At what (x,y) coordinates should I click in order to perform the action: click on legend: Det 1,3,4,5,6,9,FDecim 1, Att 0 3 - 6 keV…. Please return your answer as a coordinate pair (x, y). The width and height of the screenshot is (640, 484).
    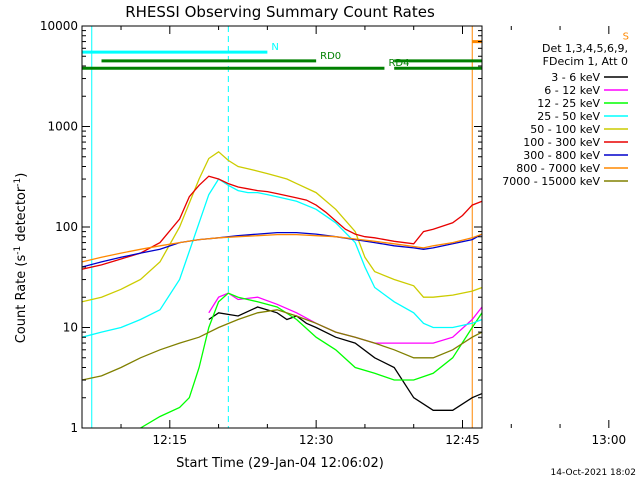
    Looking at the image, I should click on (565, 115).